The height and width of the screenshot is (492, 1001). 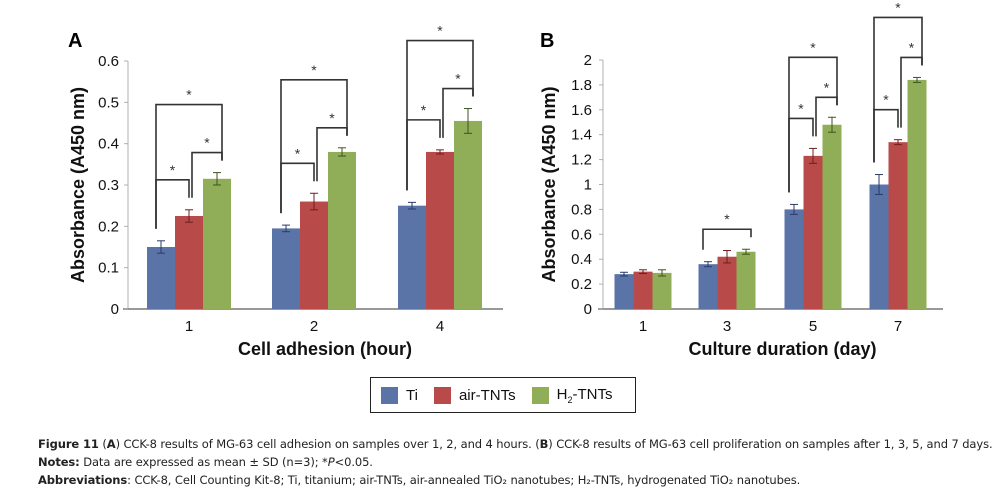 I want to click on panel-label-a: A, so click(x=75, y=41).